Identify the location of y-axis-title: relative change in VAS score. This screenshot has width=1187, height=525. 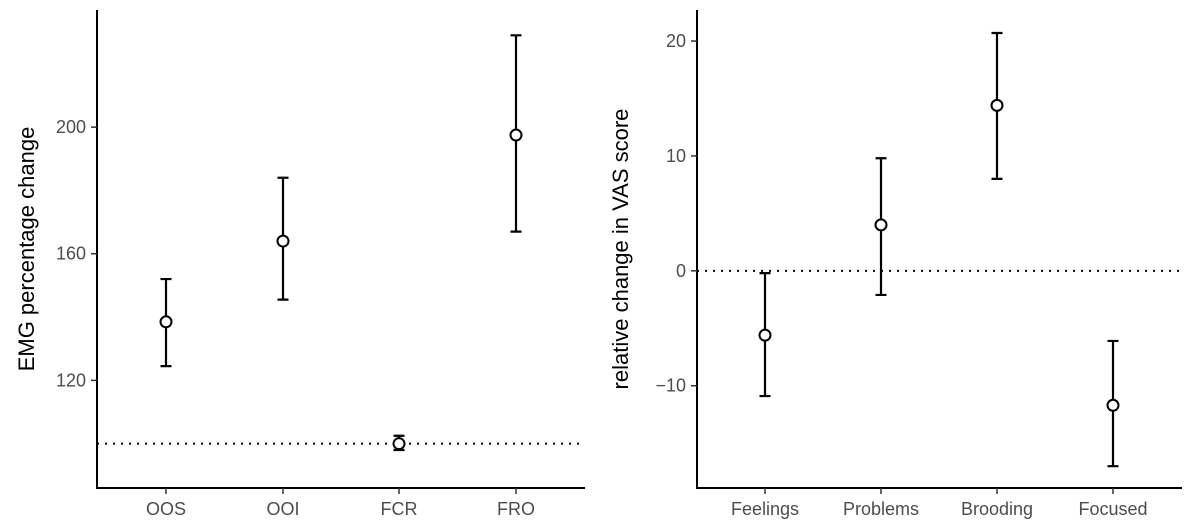
(620, 249).